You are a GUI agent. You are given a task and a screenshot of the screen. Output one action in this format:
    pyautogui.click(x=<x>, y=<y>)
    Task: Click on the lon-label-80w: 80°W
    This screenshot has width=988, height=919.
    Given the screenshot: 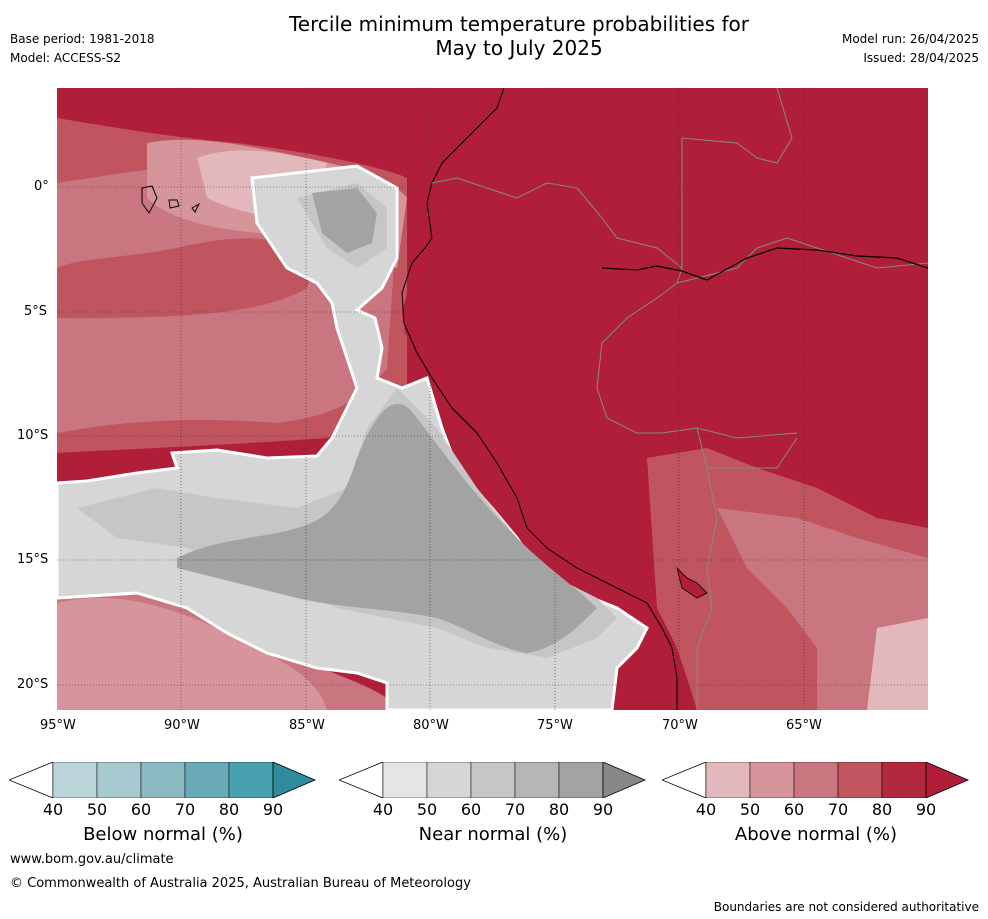 What is the action you would take?
    pyautogui.click(x=431, y=725)
    